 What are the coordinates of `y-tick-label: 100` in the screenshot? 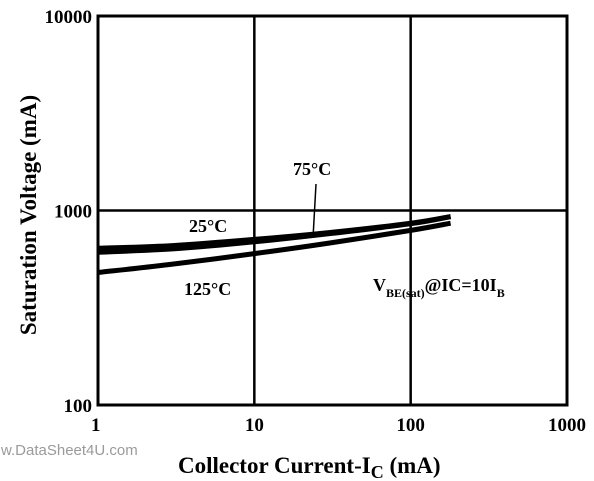 It's located at (78, 406).